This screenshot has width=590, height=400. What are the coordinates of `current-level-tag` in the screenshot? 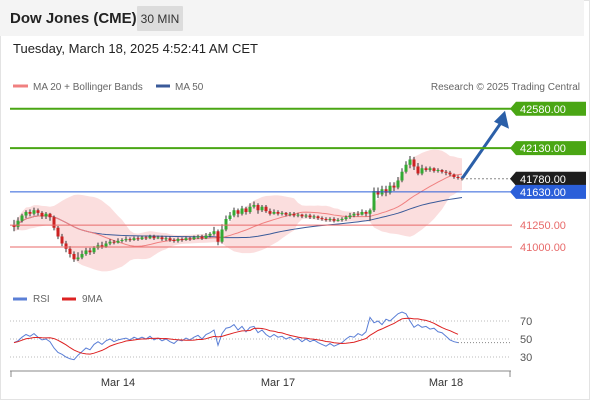 It's located at (548, 178).